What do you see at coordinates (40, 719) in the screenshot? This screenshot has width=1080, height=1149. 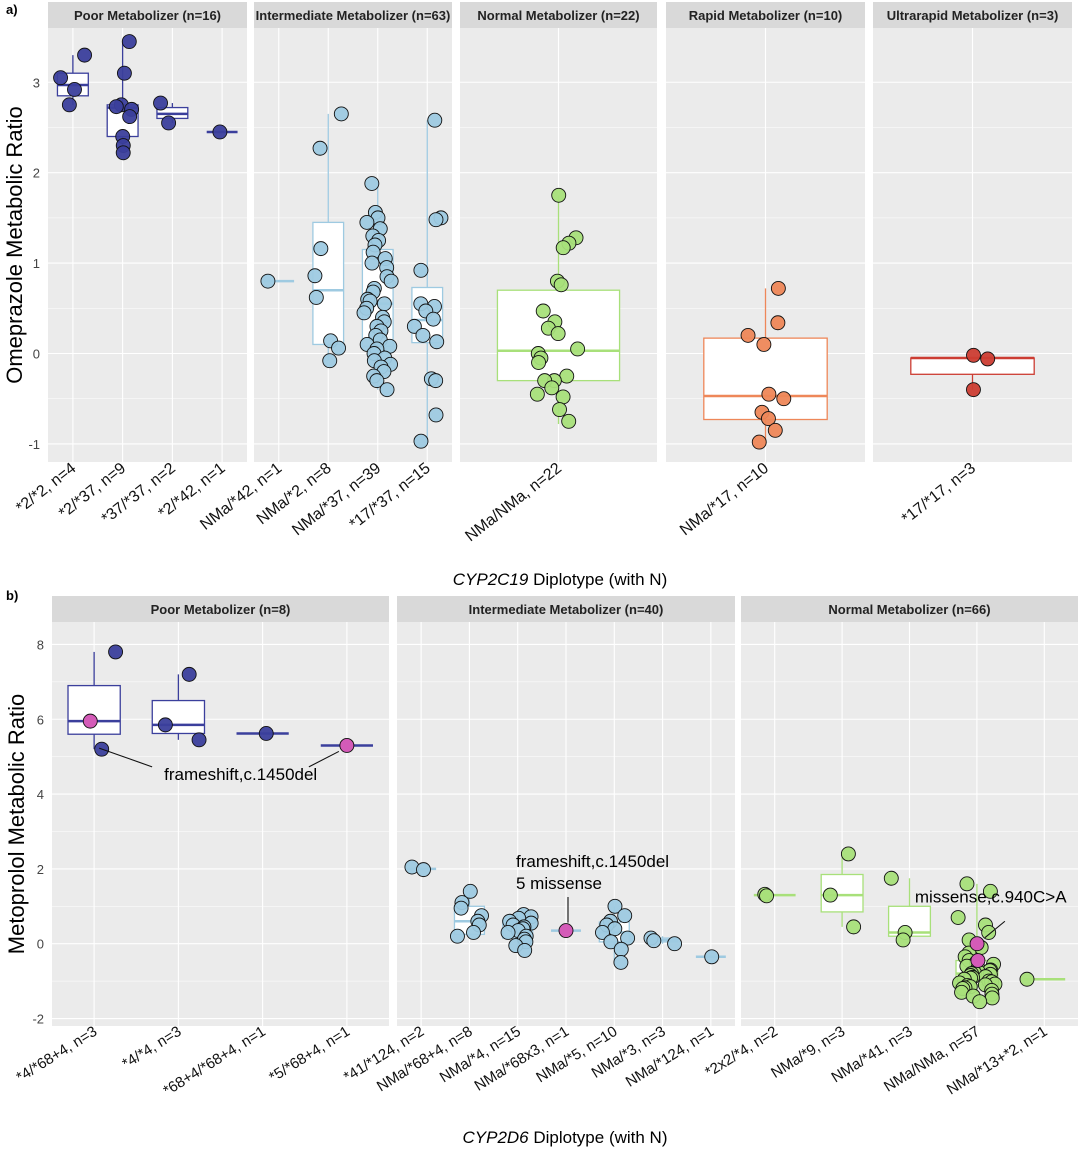 I see `y-tick-label: 6` at bounding box center [40, 719].